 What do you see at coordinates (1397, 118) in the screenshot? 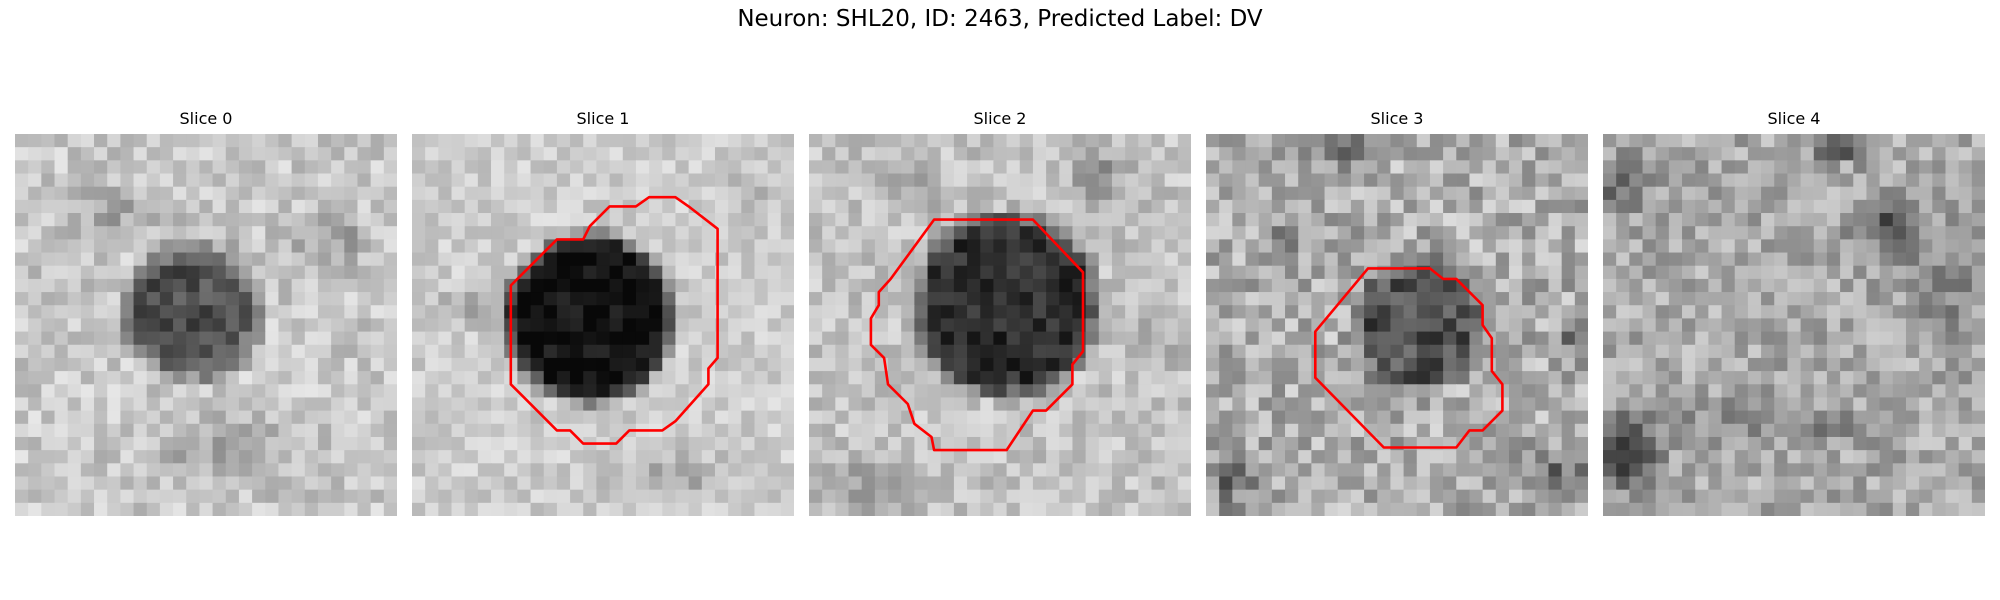
I see `slice-title: Slice 3` at bounding box center [1397, 118].